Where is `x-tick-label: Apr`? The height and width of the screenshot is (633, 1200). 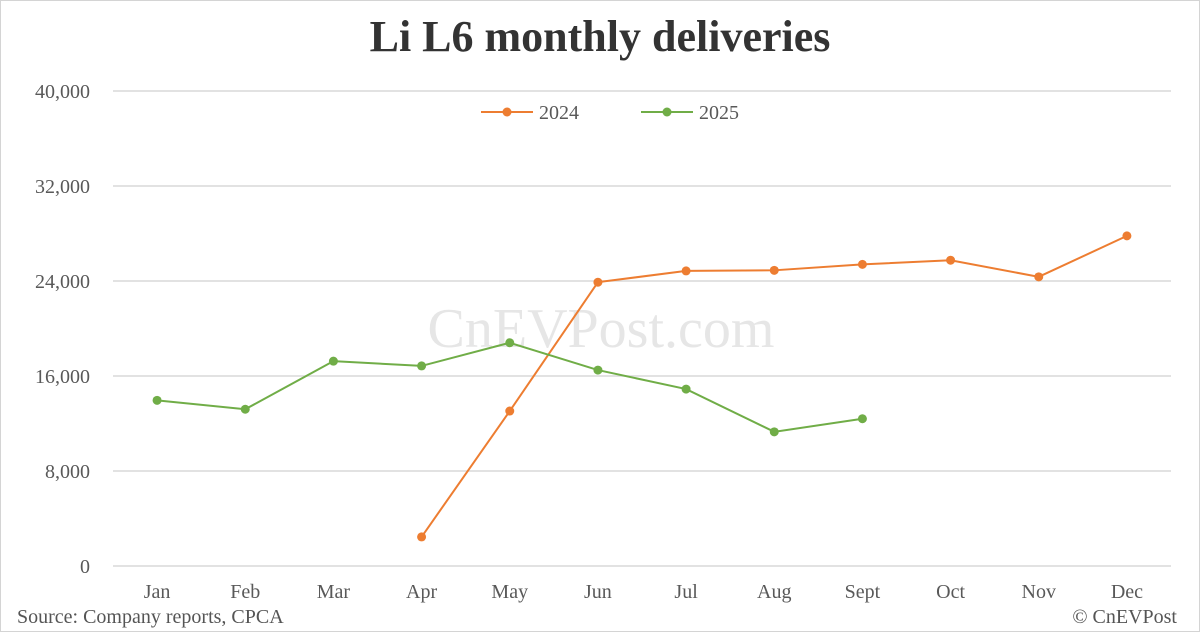
x-tick-label: Apr is located at coordinates (421, 592).